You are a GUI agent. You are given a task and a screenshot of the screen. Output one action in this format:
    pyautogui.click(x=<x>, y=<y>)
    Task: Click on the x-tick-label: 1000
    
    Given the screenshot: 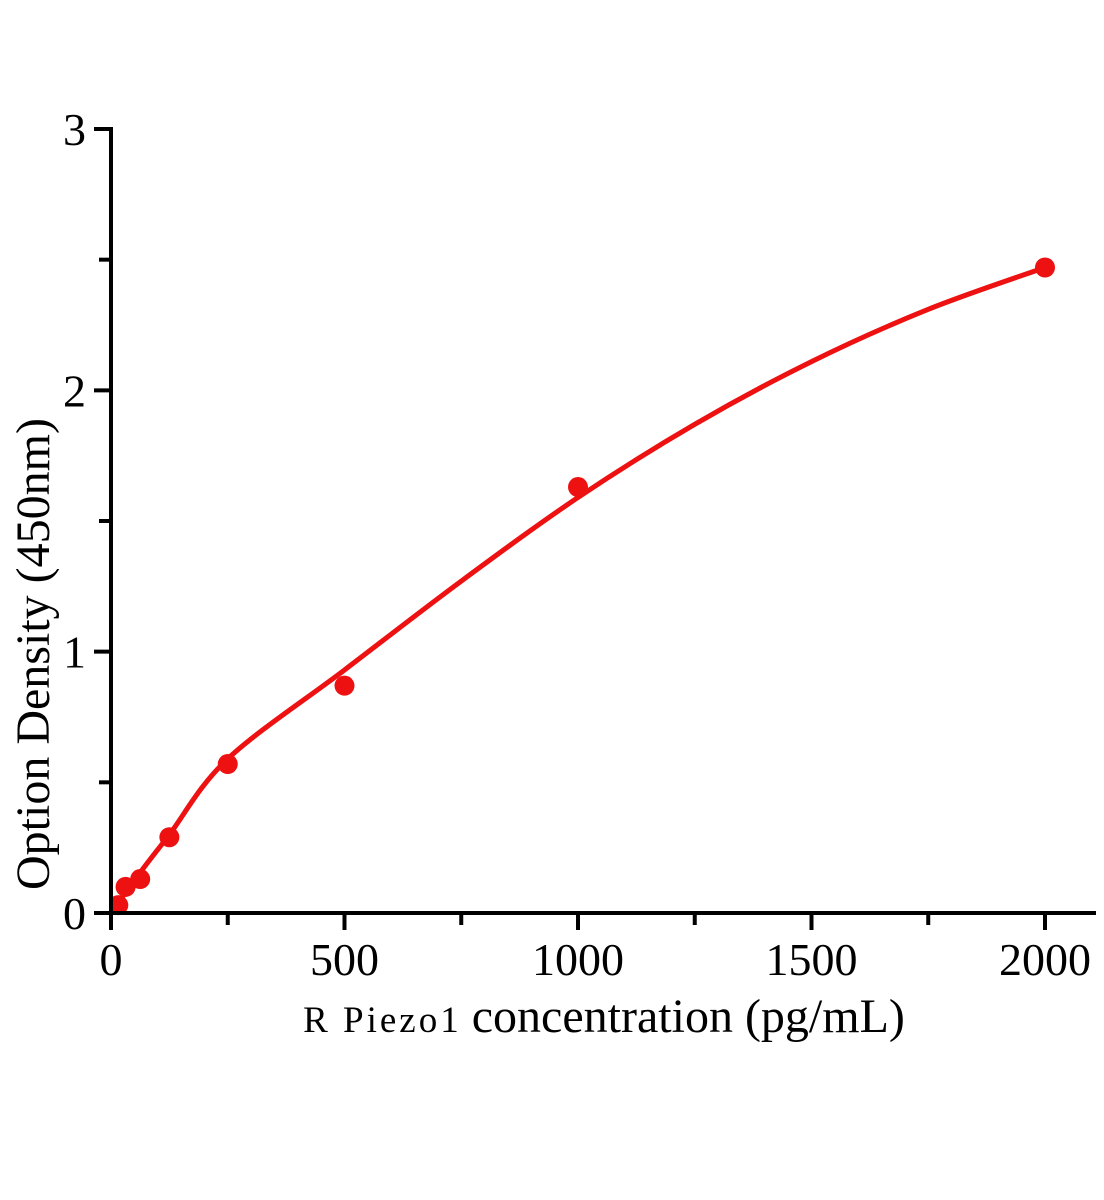 What is the action you would take?
    pyautogui.click(x=578, y=959)
    